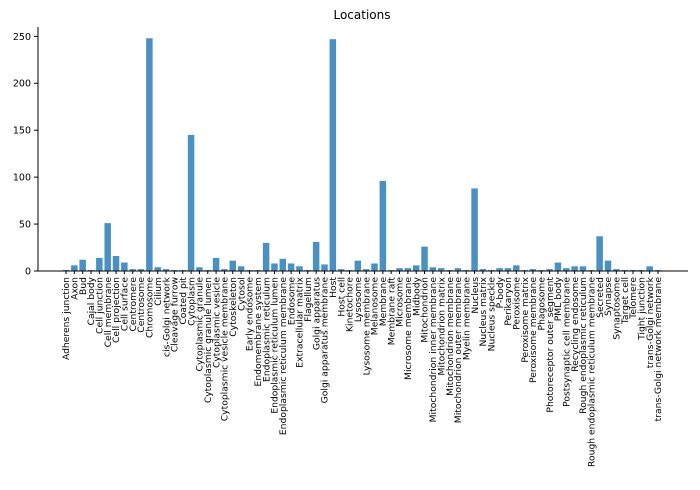  I want to click on chart-title: Locations, so click(361, 15).